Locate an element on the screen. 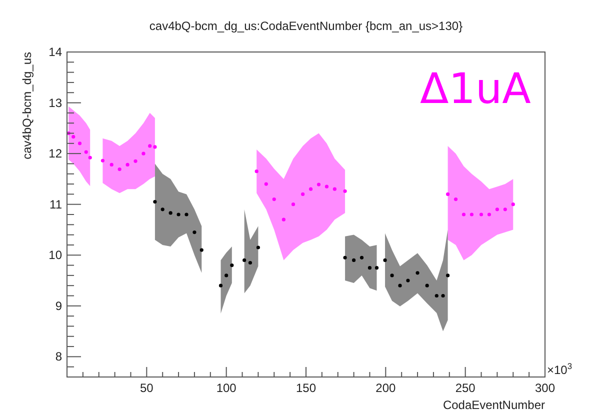 This screenshot has height=414, width=595. y-tick-label: 9 is located at coordinates (58, 305).